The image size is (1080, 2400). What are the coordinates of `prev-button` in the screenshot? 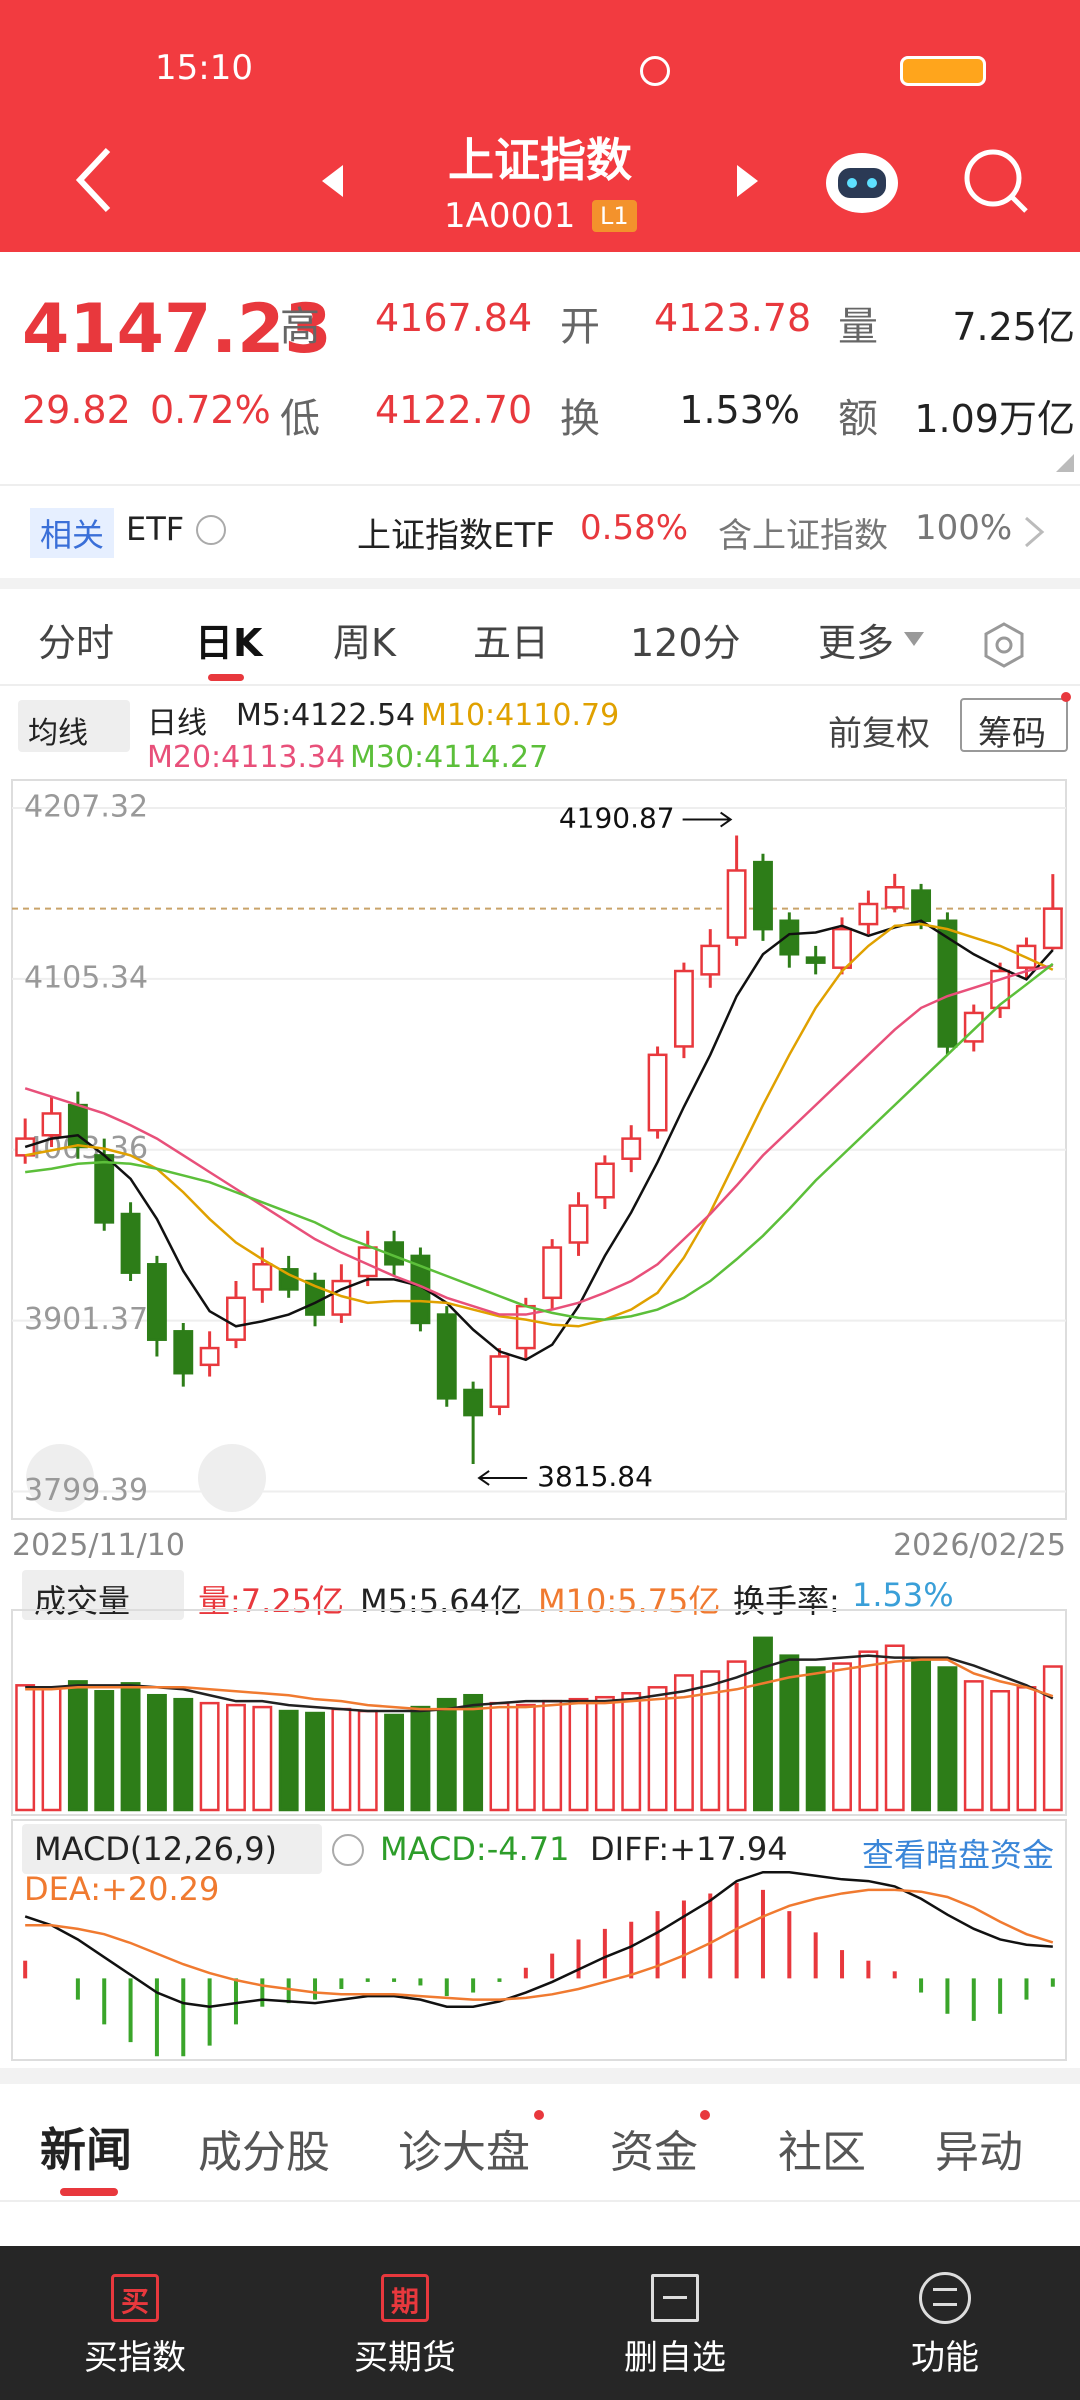 It's located at (332, 181).